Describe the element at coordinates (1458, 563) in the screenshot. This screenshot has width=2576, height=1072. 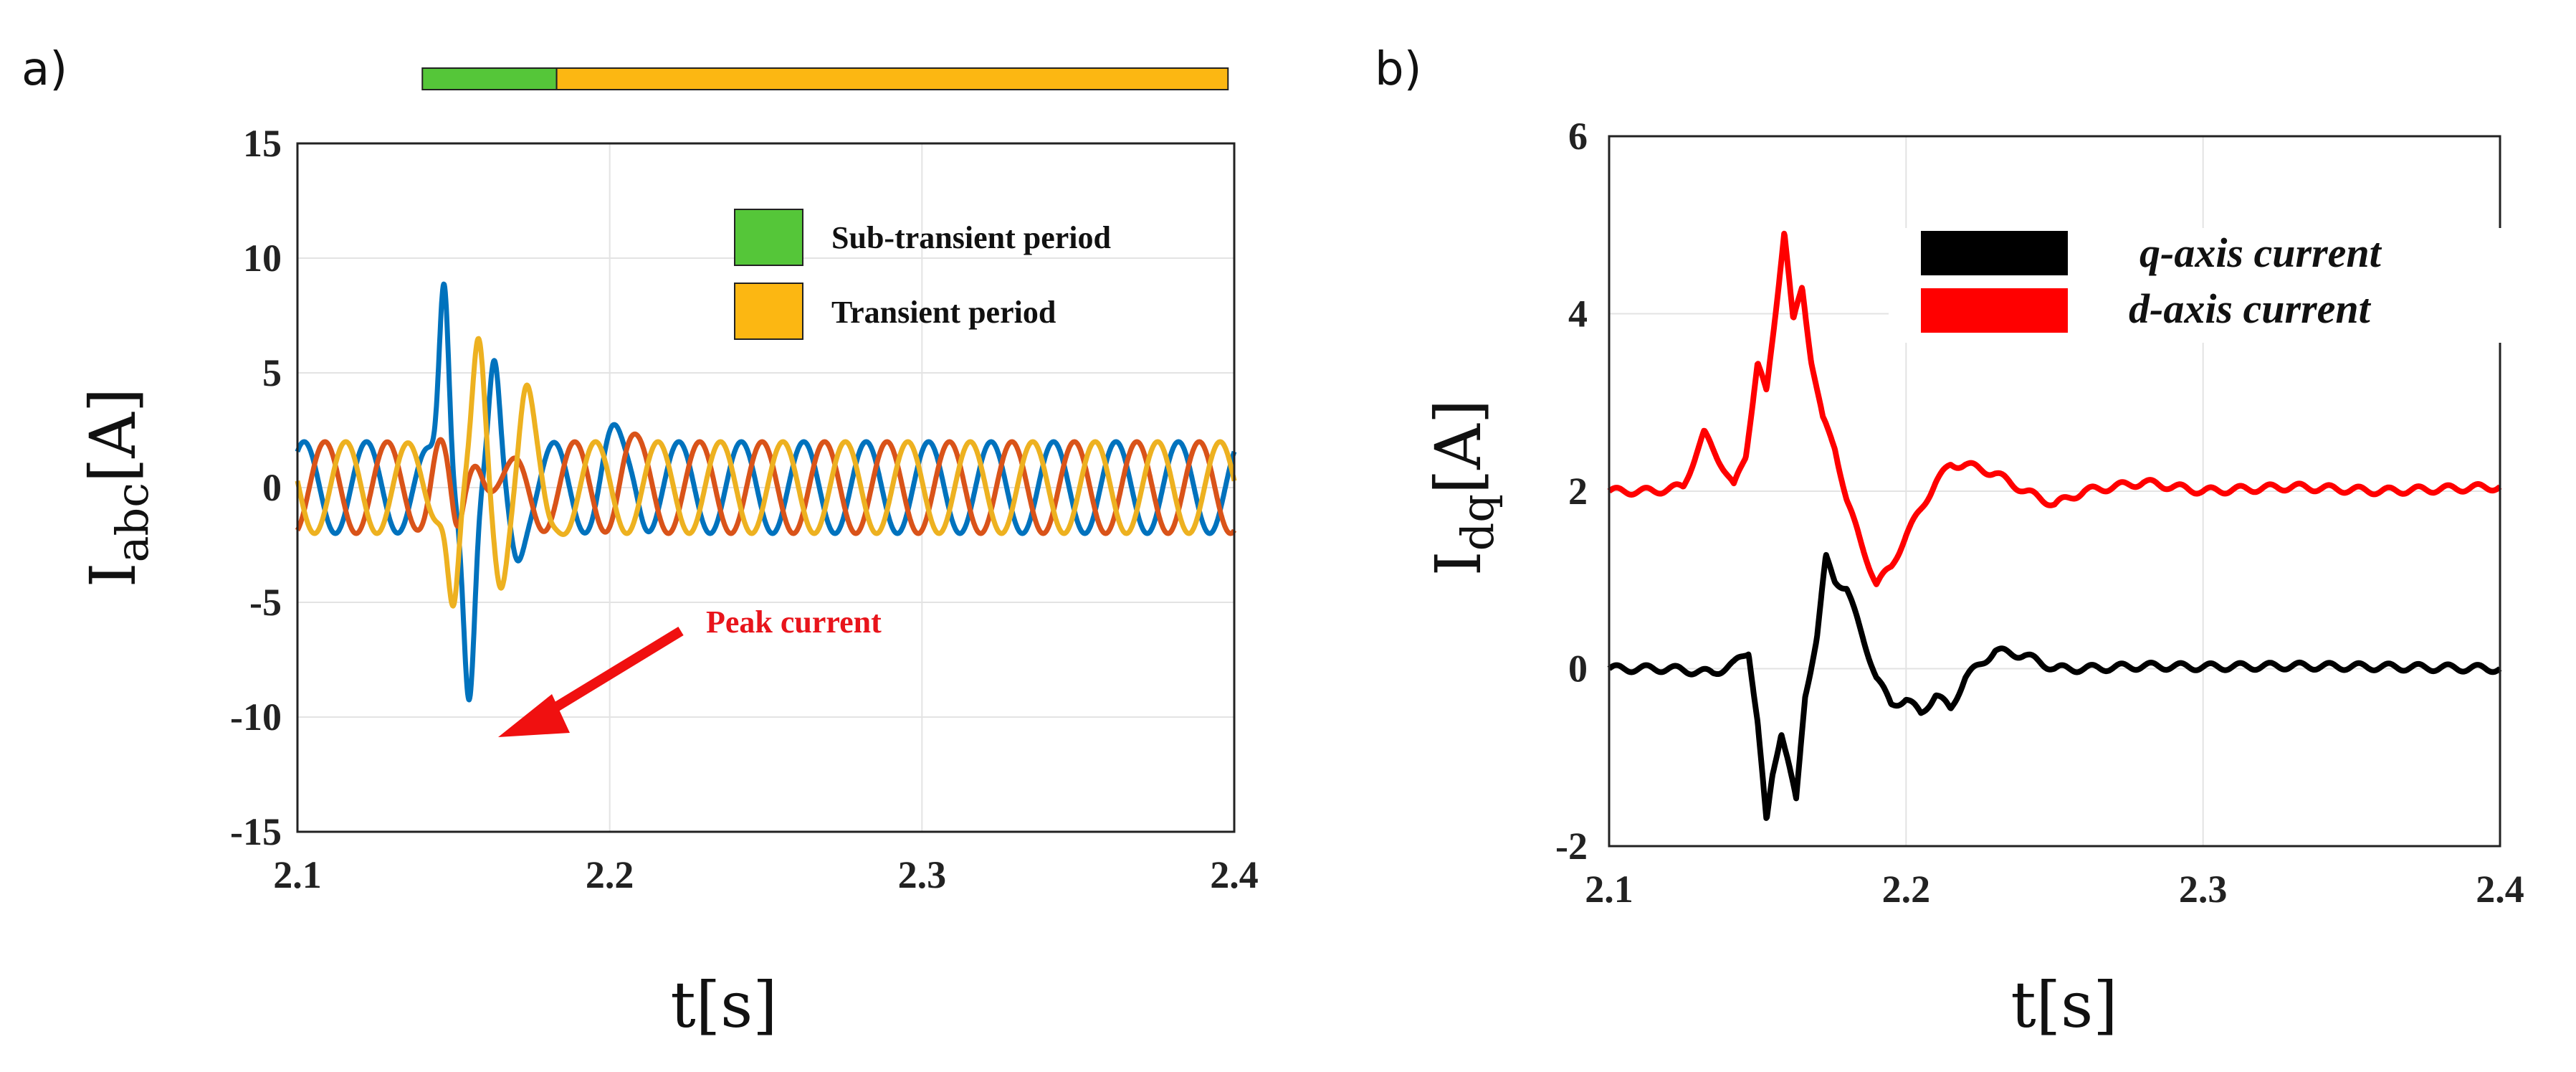
I see `panel-b-y-label-main: I` at that location.